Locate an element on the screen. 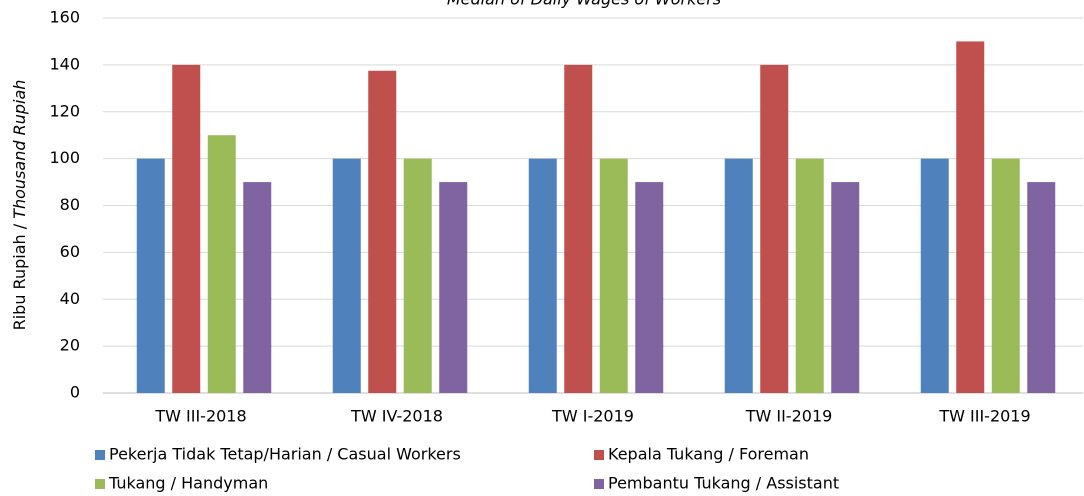  y-axis-label: Ribu Rupiah / Thousand Rupiah is located at coordinates (19, 205).